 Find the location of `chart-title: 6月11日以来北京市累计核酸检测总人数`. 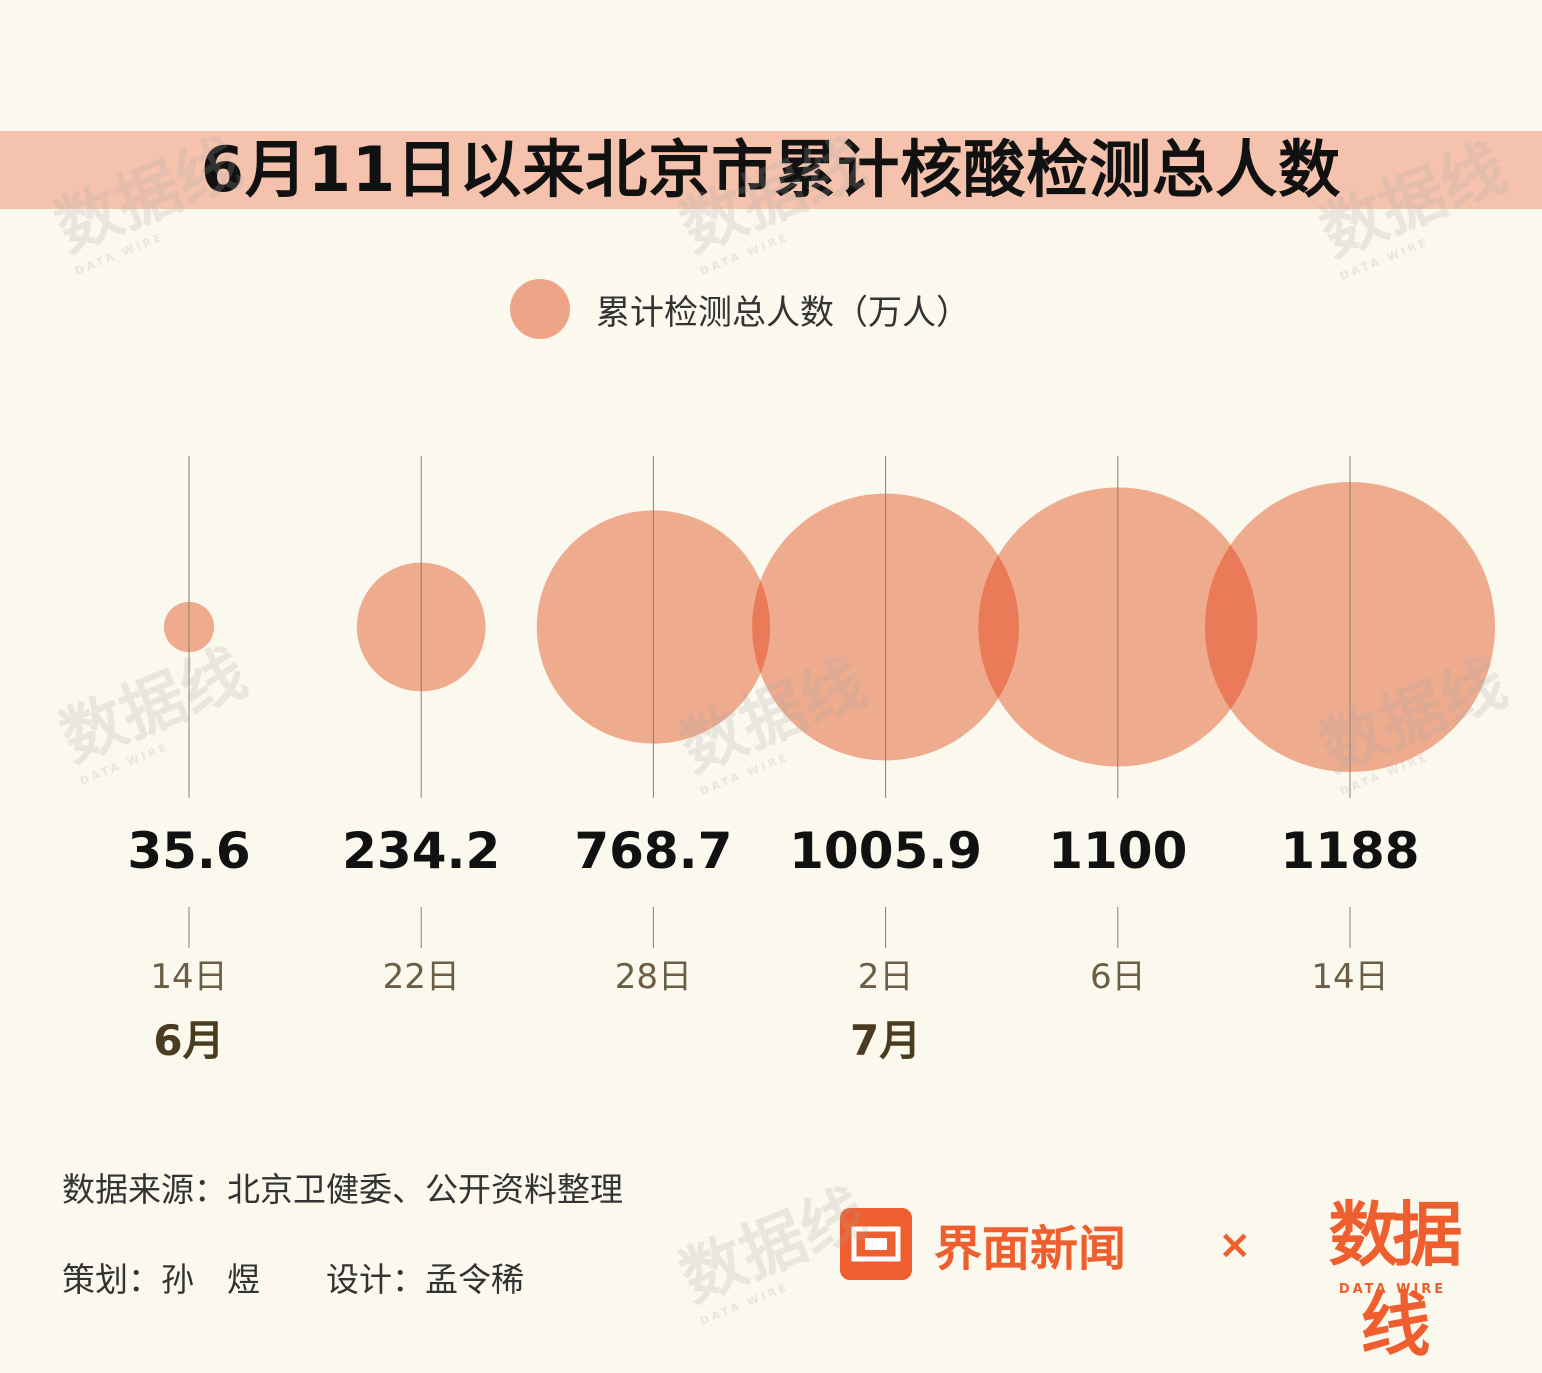

chart-title: 6月11日以来北京市累计核酸检测总人数 is located at coordinates (771, 169).